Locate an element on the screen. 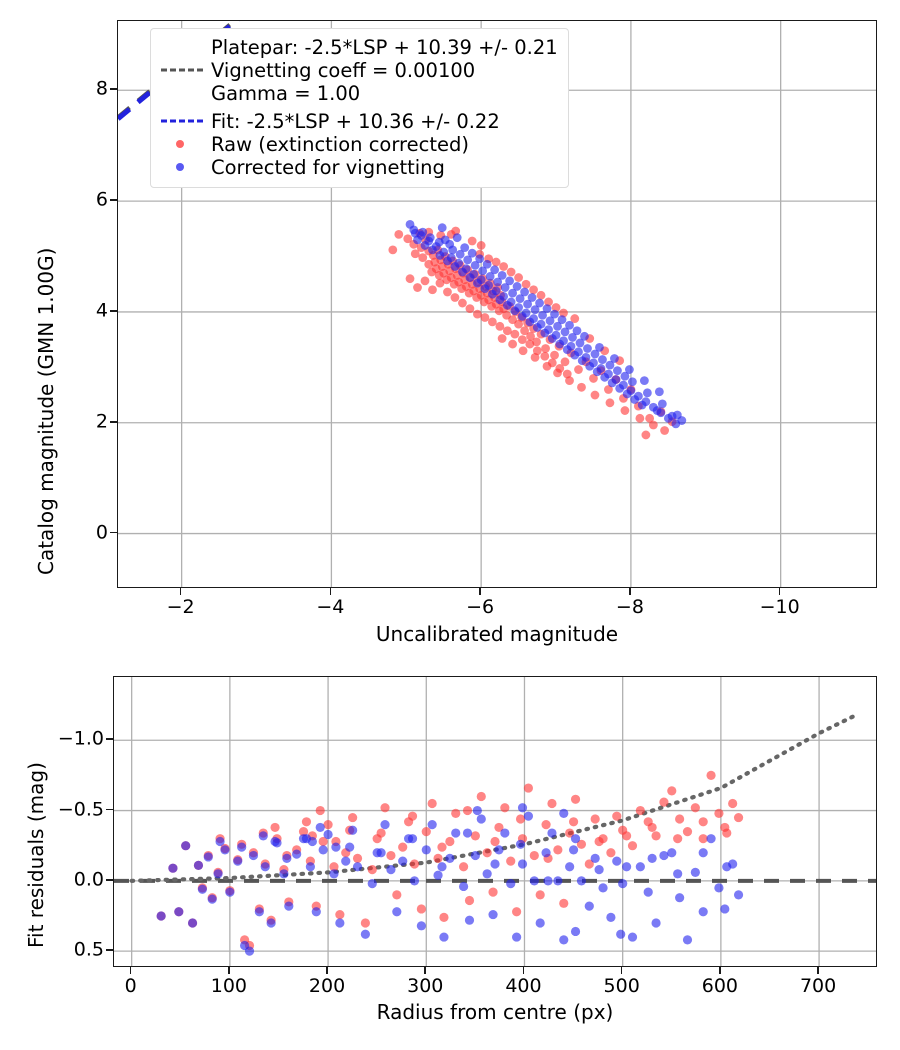 This screenshot has width=900, height=1050. legend-entry-1-line-0: Fit: -2.5*LSP + 10.36 +/- 0.22 is located at coordinates (355, 121).